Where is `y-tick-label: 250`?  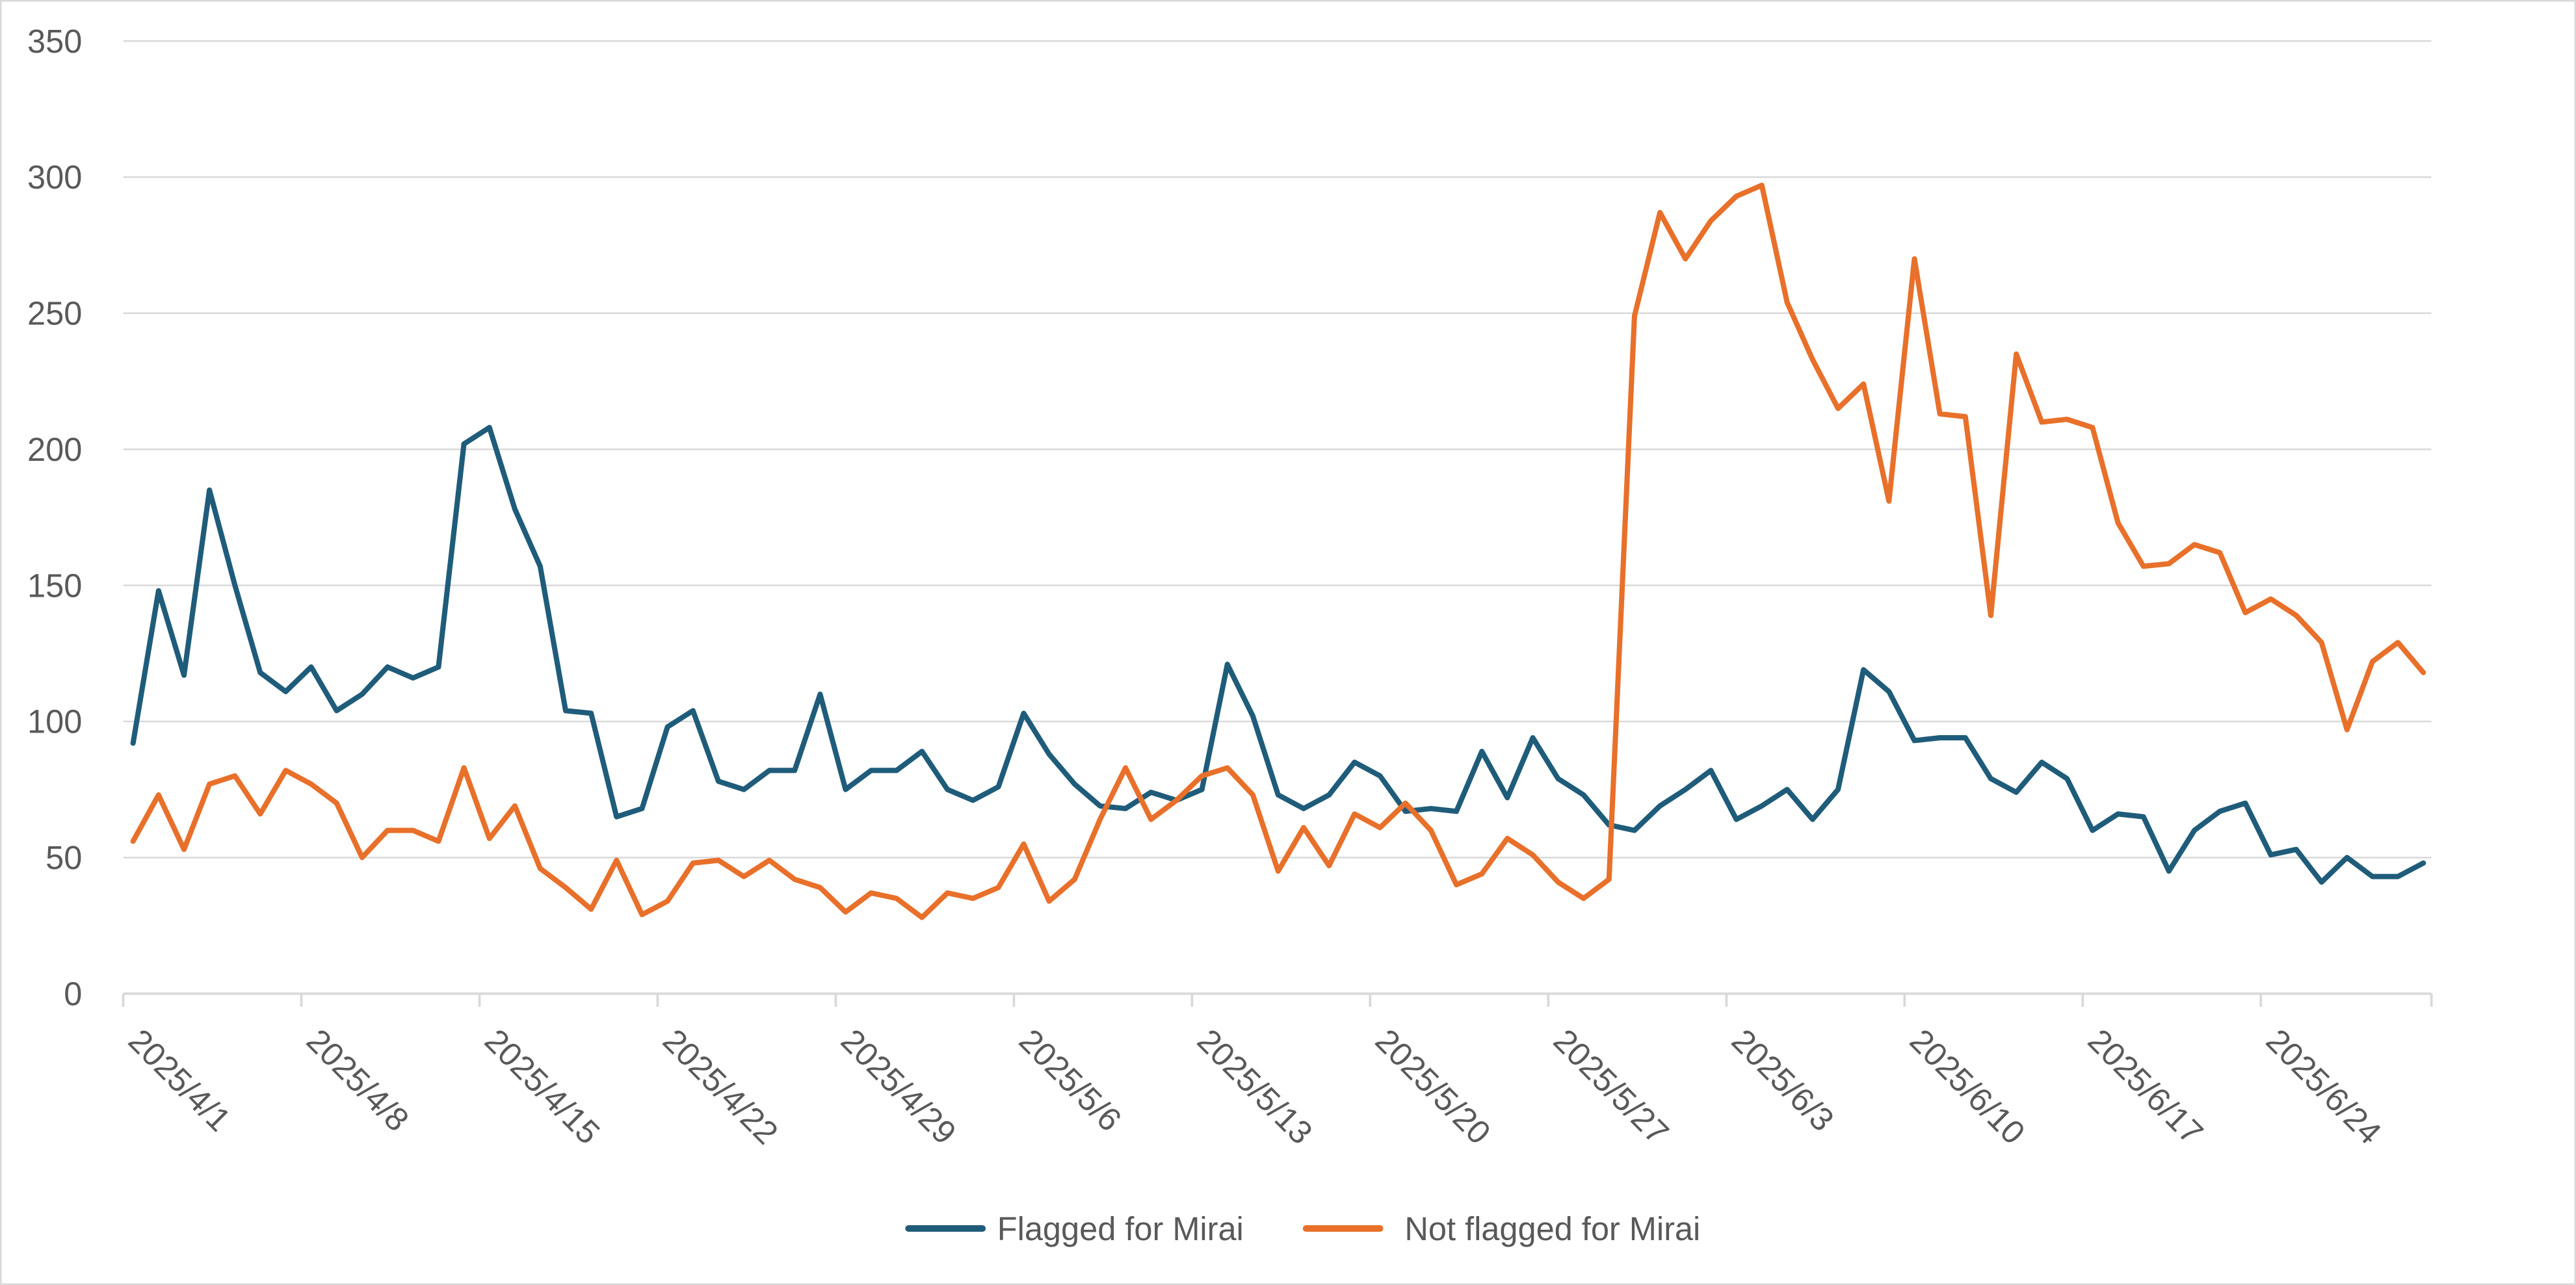
y-tick-label: 250 is located at coordinates (54, 313).